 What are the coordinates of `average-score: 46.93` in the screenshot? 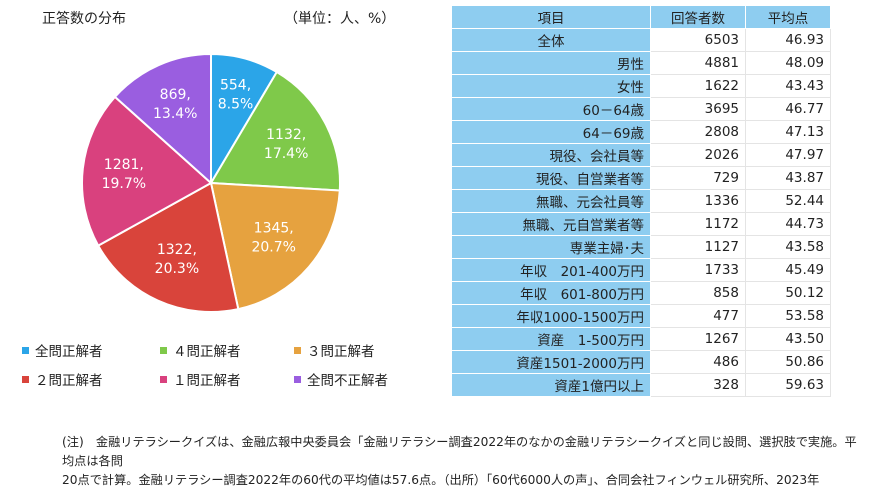 It's located at (788, 40).